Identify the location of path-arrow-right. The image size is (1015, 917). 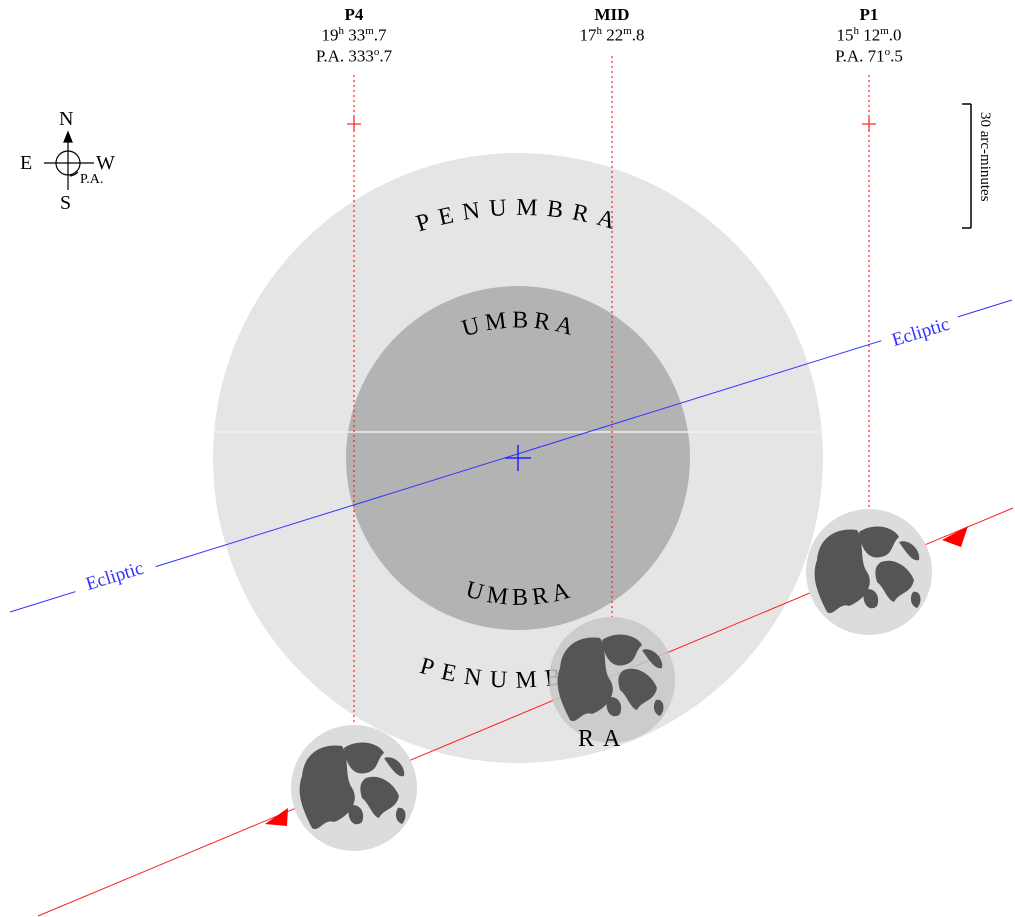
(955, 536).